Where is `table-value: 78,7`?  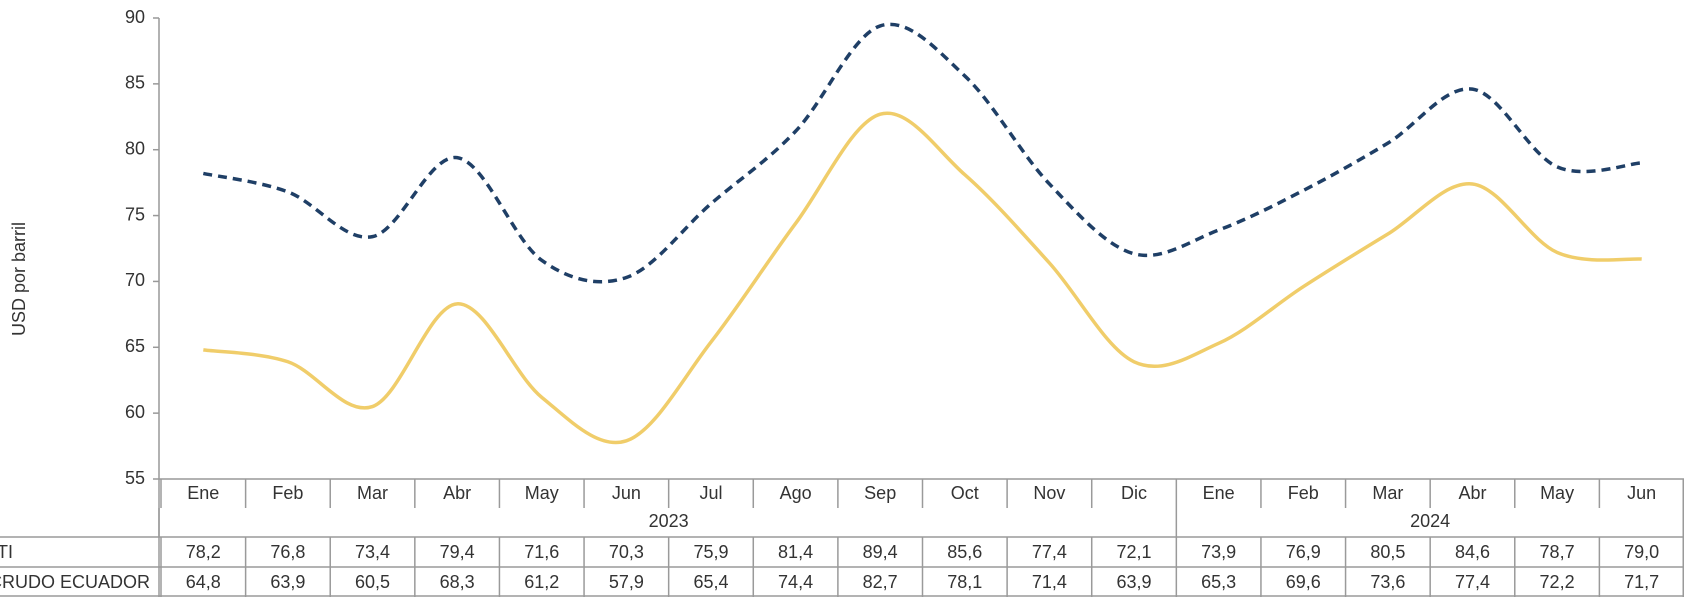 table-value: 78,7 is located at coordinates (1557, 552).